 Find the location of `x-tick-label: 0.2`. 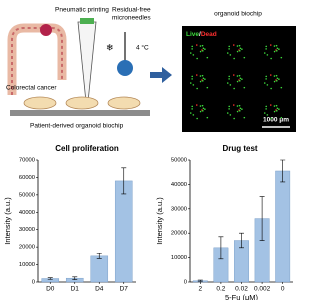

x-tick-label: 0.2 is located at coordinates (220, 289).